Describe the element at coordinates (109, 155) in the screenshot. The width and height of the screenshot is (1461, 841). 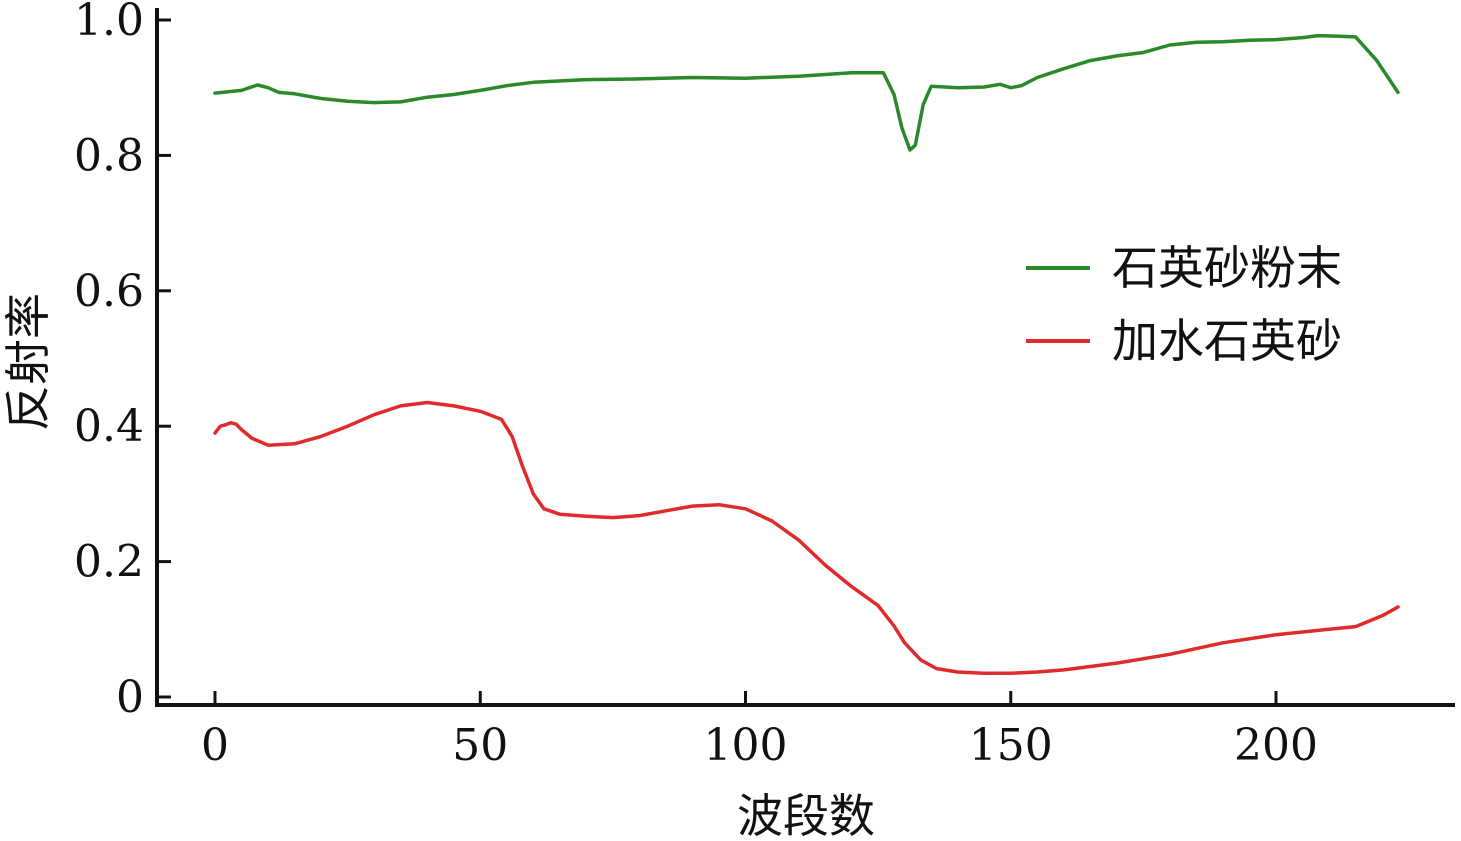
I see `y-tick-label: 0.8` at that location.